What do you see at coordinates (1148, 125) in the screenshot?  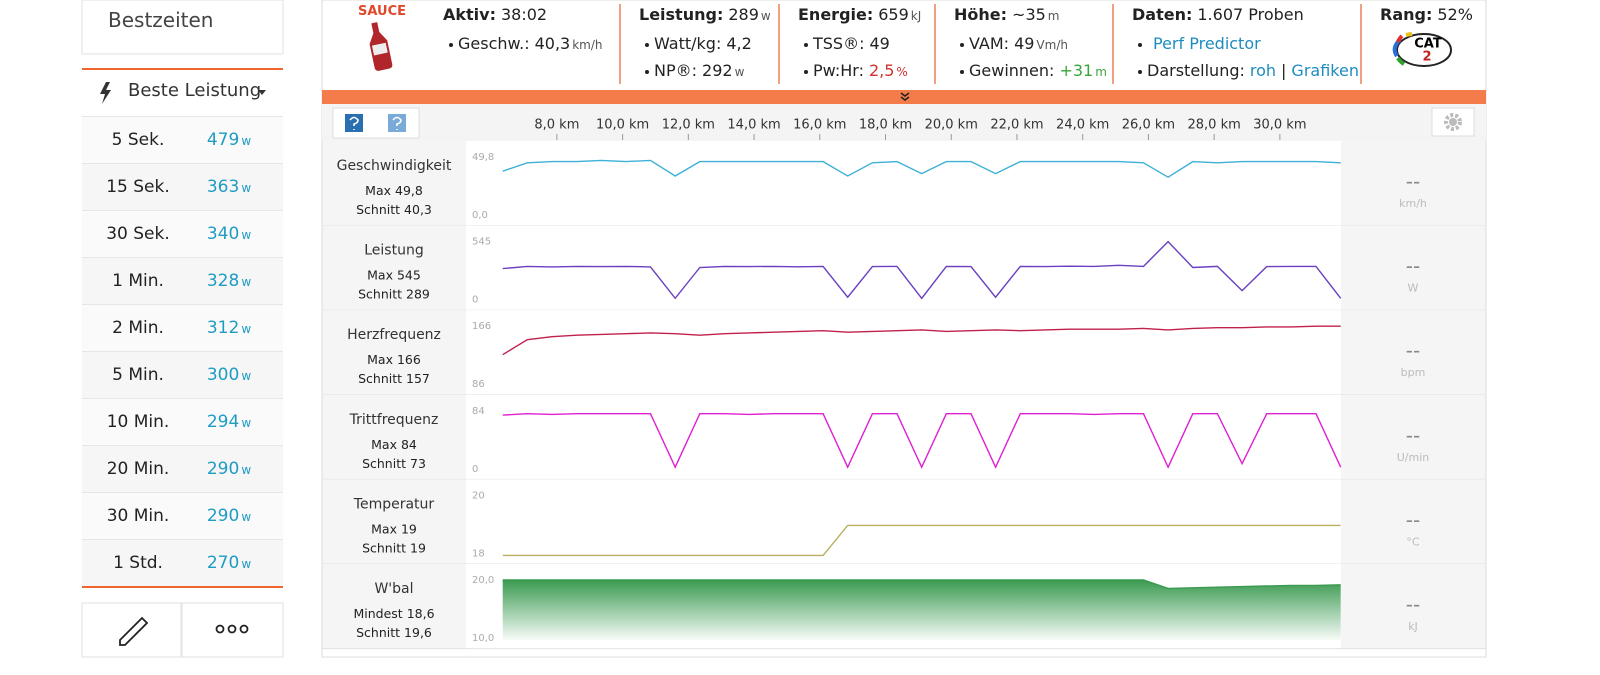 I see `x-tick-label: 26,0 km` at bounding box center [1148, 125].